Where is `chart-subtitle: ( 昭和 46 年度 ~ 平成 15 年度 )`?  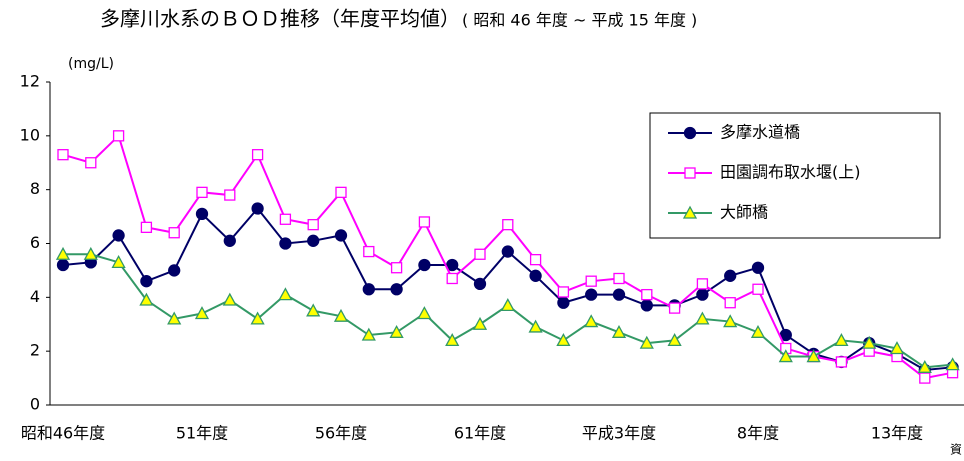
chart-subtitle: ( 昭和 46 年度 ~ 平成 15 年度 ) is located at coordinates (579, 20).